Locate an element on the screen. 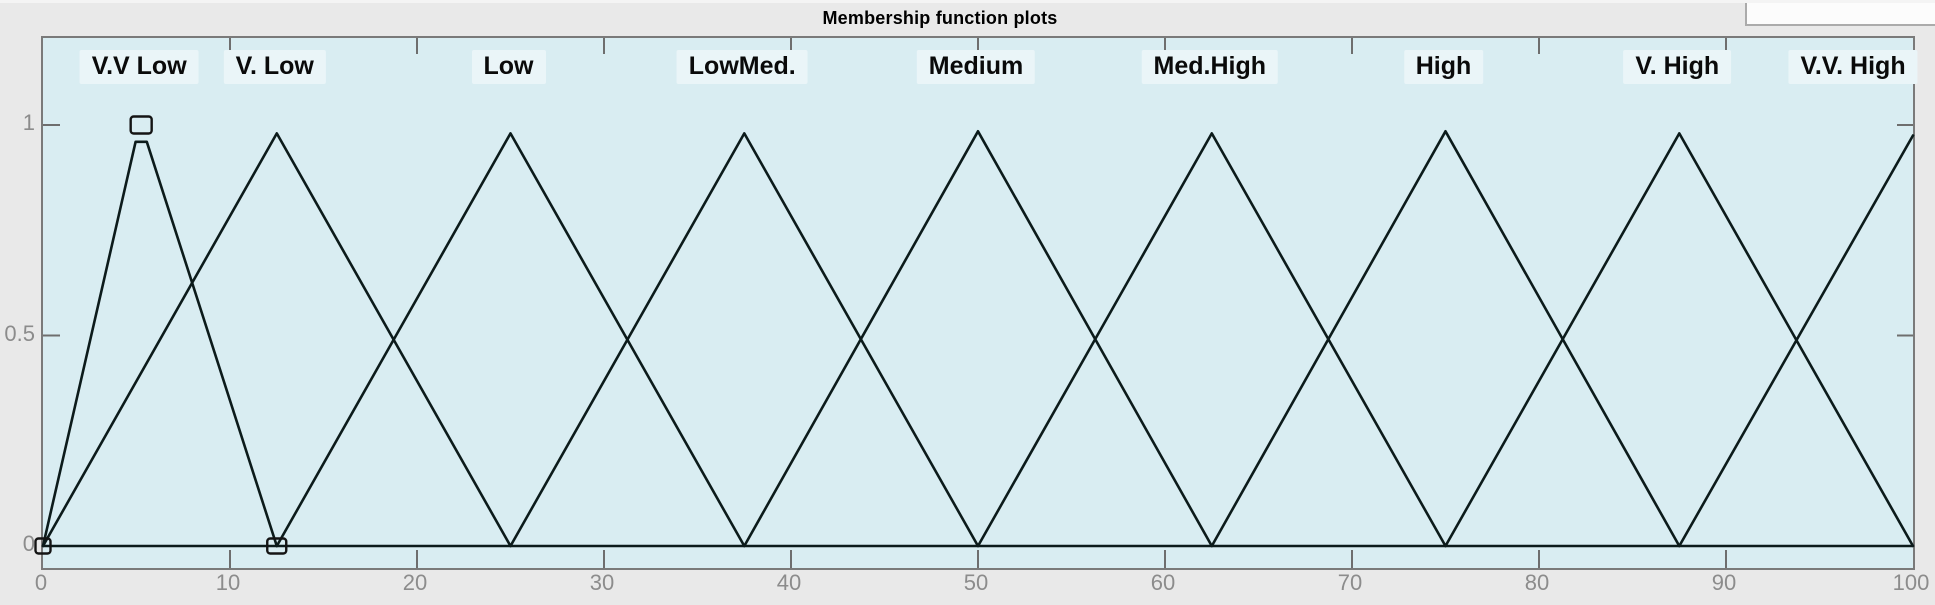 The image size is (1935, 605). mf-curve-v-v-high is located at coordinates (1796, 341).